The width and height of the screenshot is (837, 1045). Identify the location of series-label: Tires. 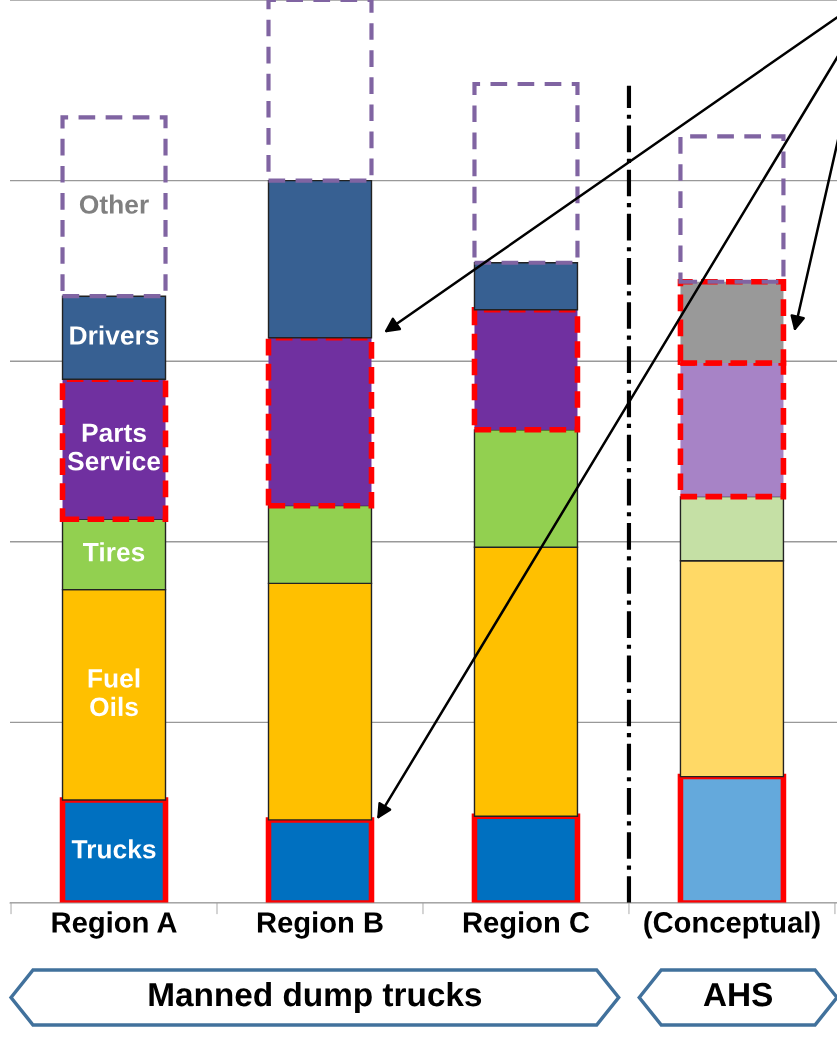
(114, 552).